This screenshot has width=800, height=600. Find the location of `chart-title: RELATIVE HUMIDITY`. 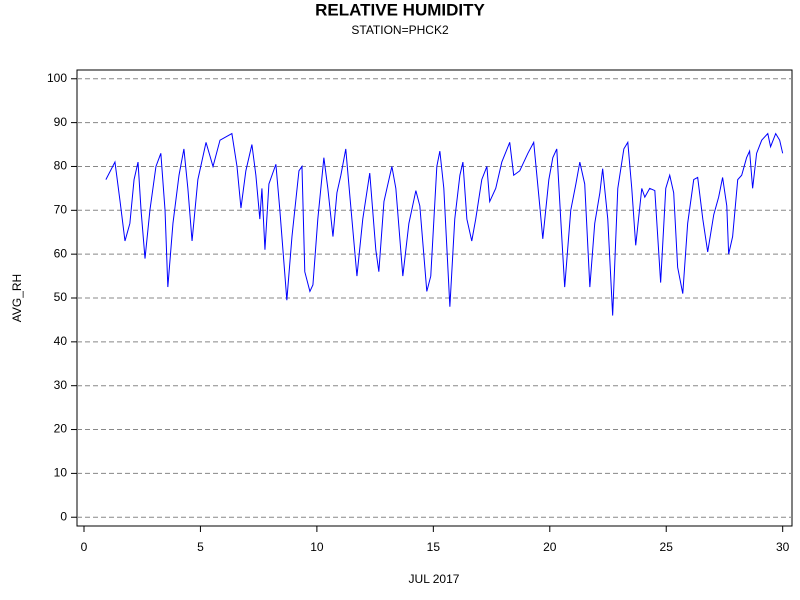

chart-title: RELATIVE HUMIDITY is located at coordinates (400, 9).